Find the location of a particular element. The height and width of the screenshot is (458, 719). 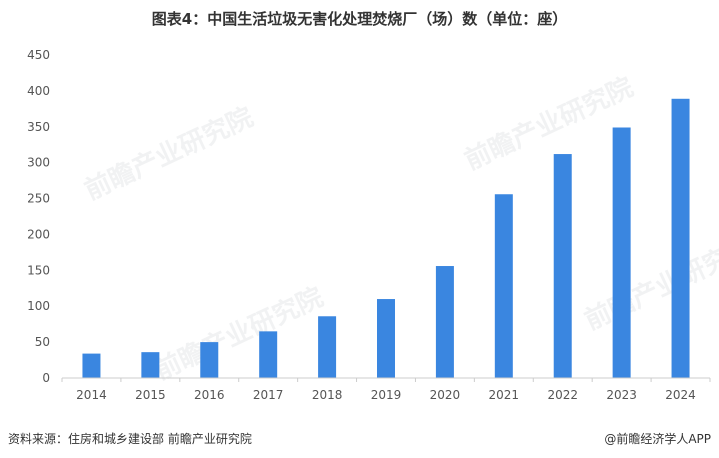

bar-2017 is located at coordinates (268, 354).